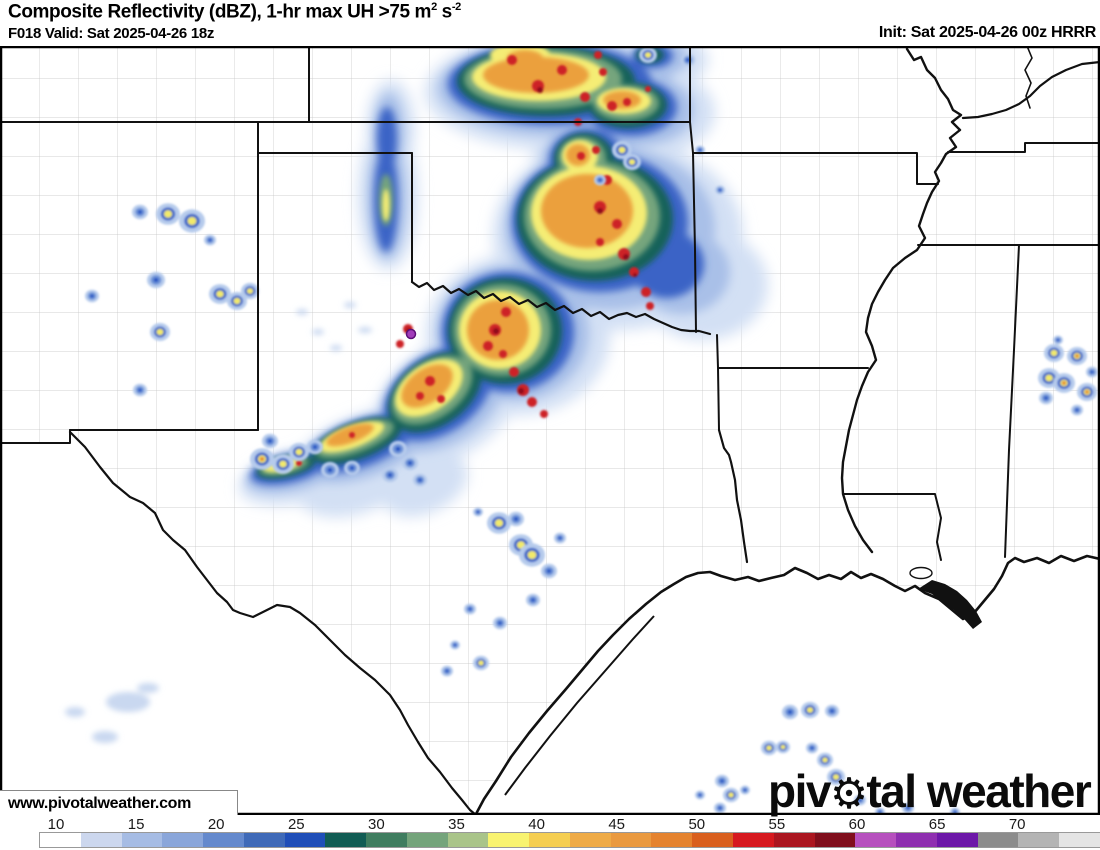 The image size is (1100, 850). Describe the element at coordinates (921, 573) in the screenshot. I see `lake-pontchartrain` at that location.